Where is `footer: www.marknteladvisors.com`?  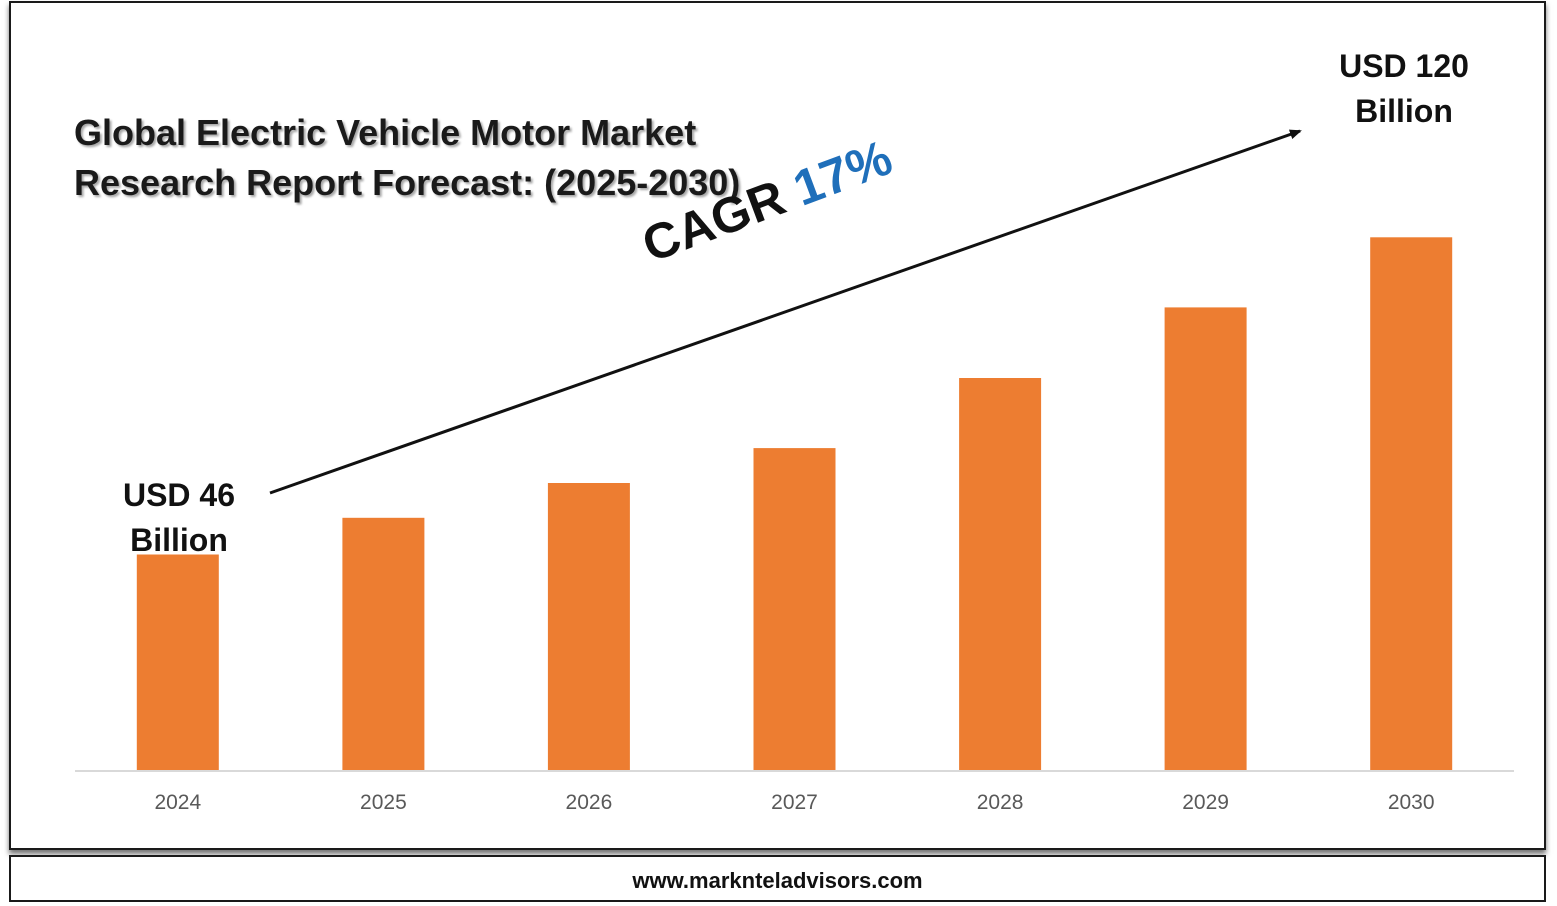 footer: www.marknteladvisors.com is located at coordinates (777, 878).